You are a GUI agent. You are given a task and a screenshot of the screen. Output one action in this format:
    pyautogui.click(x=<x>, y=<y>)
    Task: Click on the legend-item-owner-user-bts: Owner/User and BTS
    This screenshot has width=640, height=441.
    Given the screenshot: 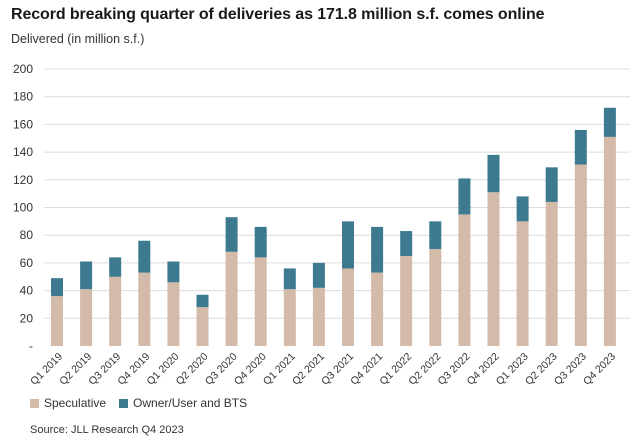 What is the action you would take?
    pyautogui.click(x=183, y=403)
    